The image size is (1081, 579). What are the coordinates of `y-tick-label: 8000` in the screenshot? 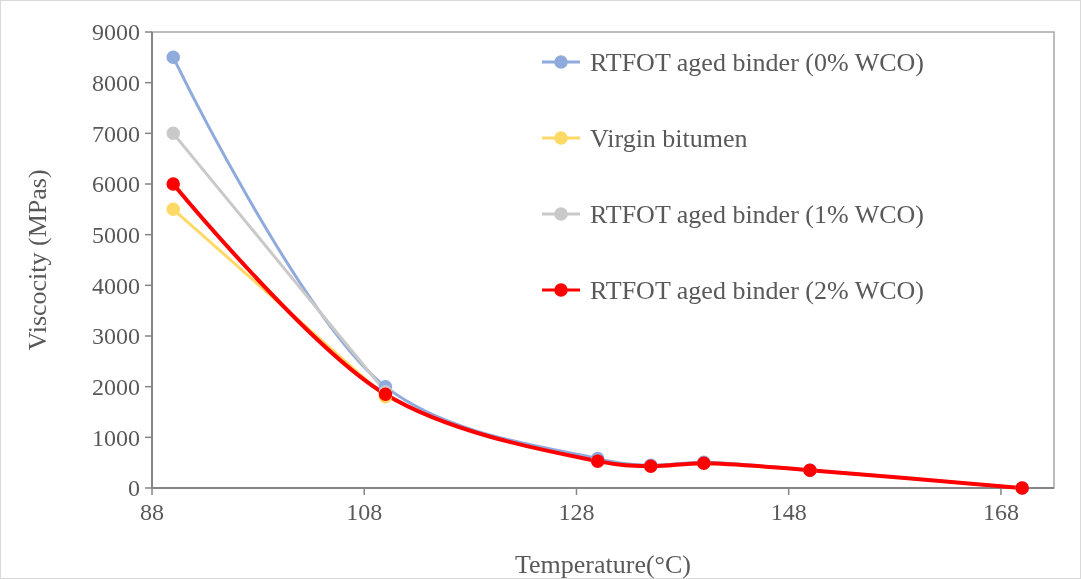 It's located at (116, 83).